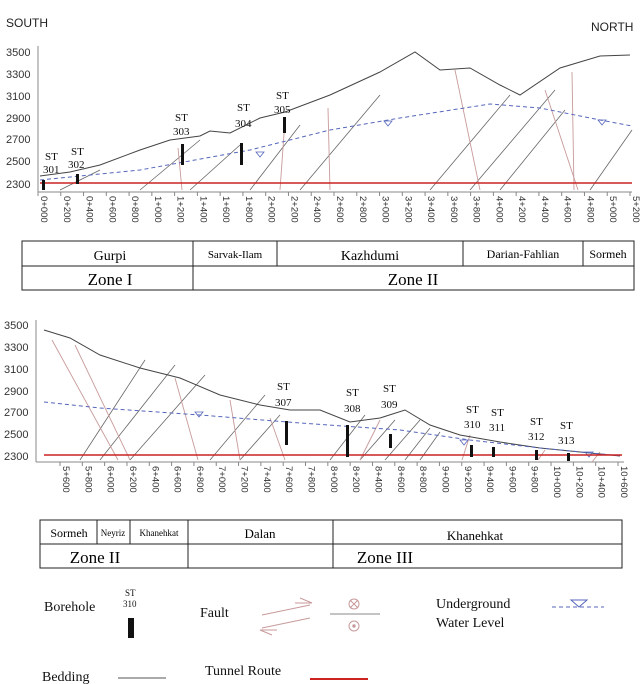 The image size is (644, 684). I want to click on chainage-label: 5+600, so click(65, 479).